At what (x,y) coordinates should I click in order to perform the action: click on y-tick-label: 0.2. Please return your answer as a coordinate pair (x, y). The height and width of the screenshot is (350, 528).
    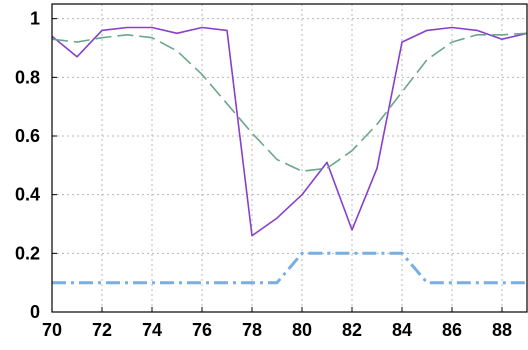
    Looking at the image, I should click on (27, 253).